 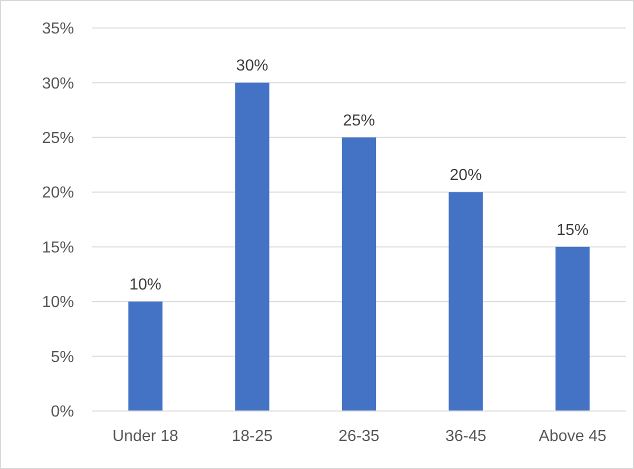 What do you see at coordinates (58, 139) in the screenshot?
I see `y-tick-label: 25%` at bounding box center [58, 139].